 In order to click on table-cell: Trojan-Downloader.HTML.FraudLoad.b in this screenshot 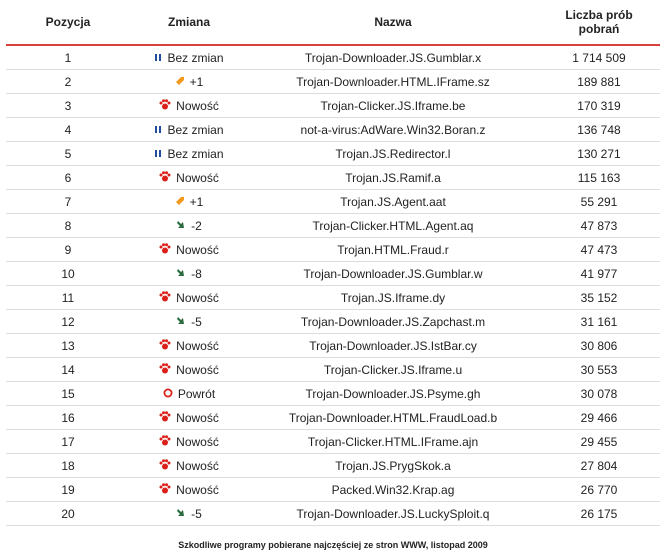, I will do `click(393, 417)`.